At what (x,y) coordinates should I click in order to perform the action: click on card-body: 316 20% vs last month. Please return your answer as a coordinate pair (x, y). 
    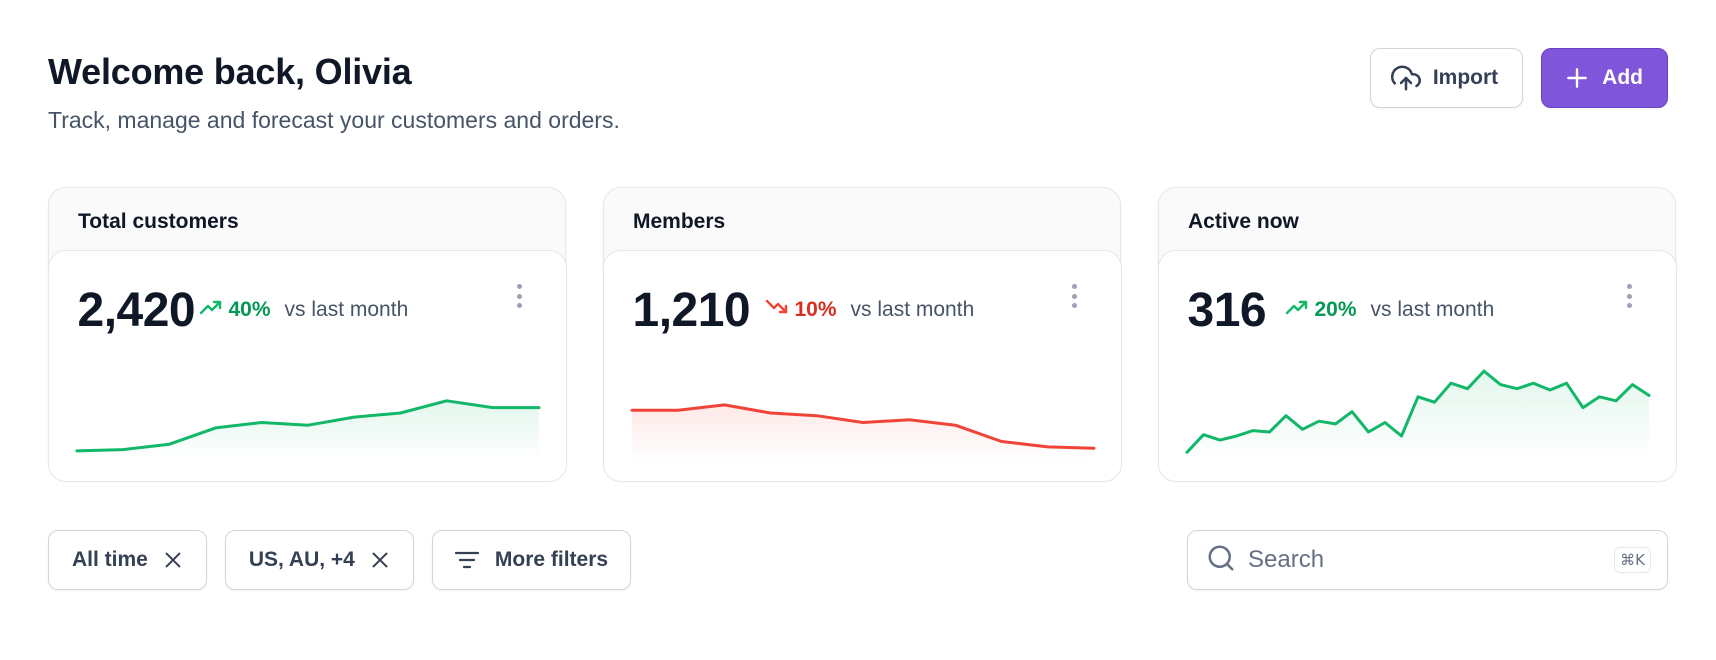
    Looking at the image, I should click on (1417, 366).